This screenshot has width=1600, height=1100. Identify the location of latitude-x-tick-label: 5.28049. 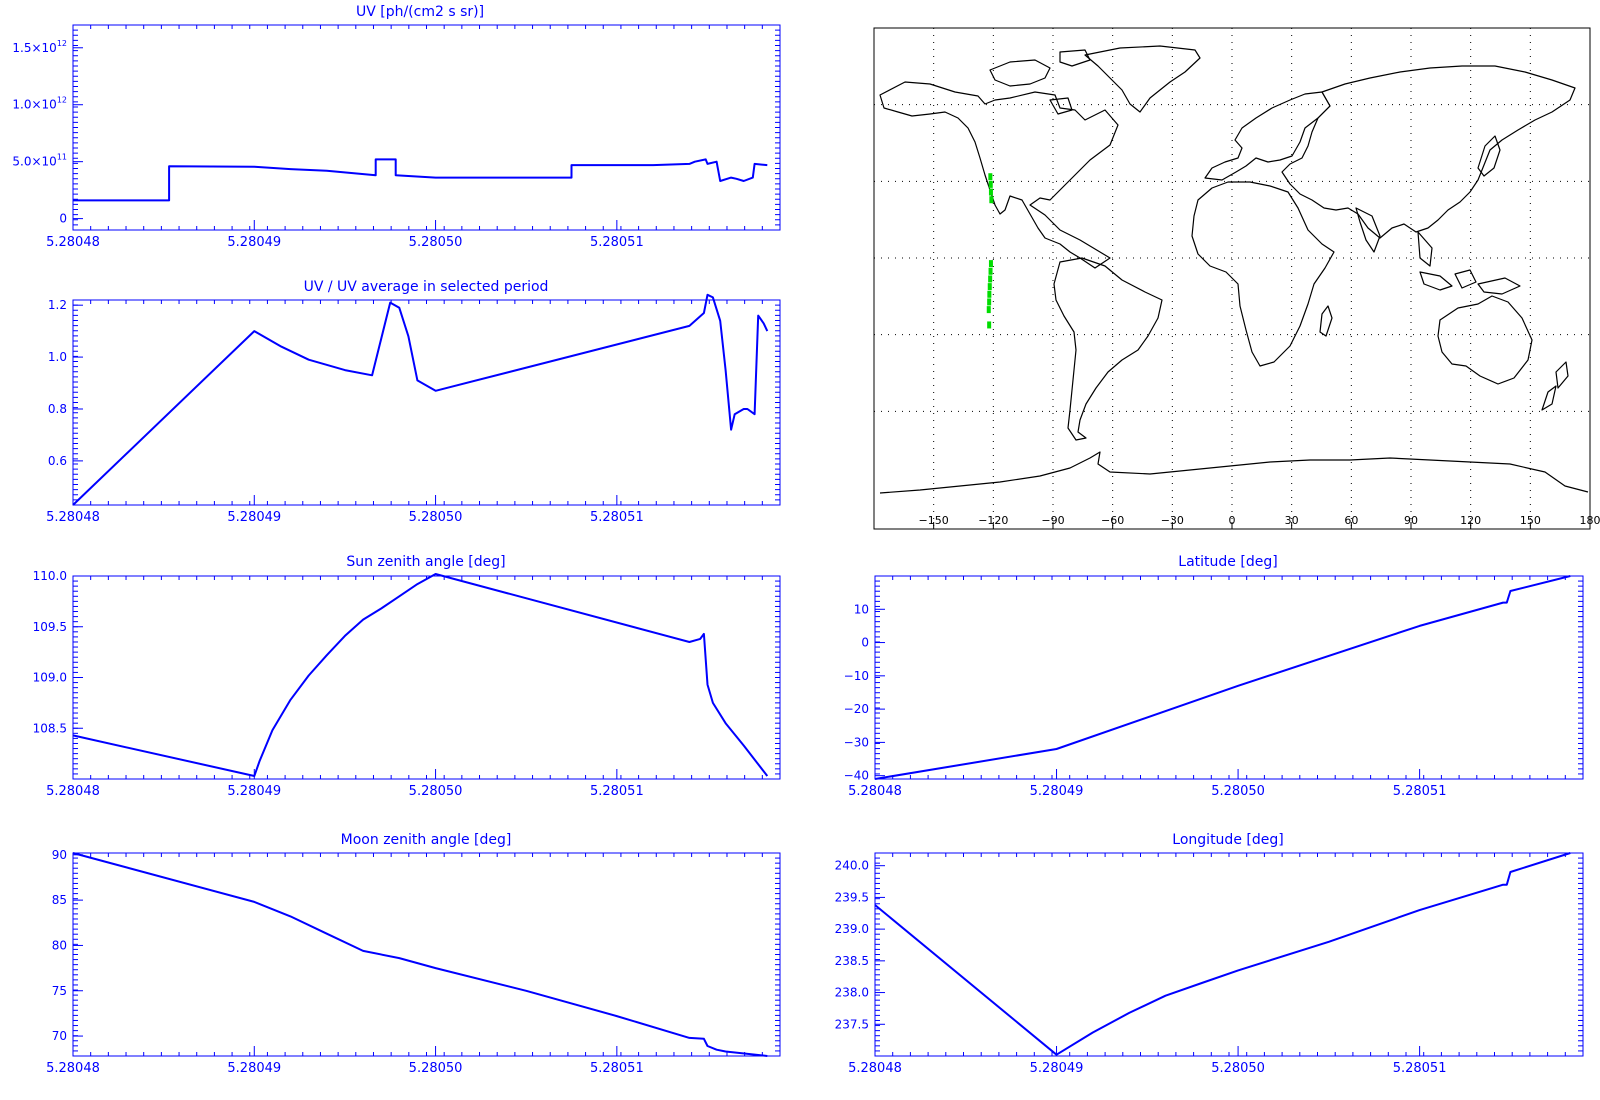
(1057, 791).